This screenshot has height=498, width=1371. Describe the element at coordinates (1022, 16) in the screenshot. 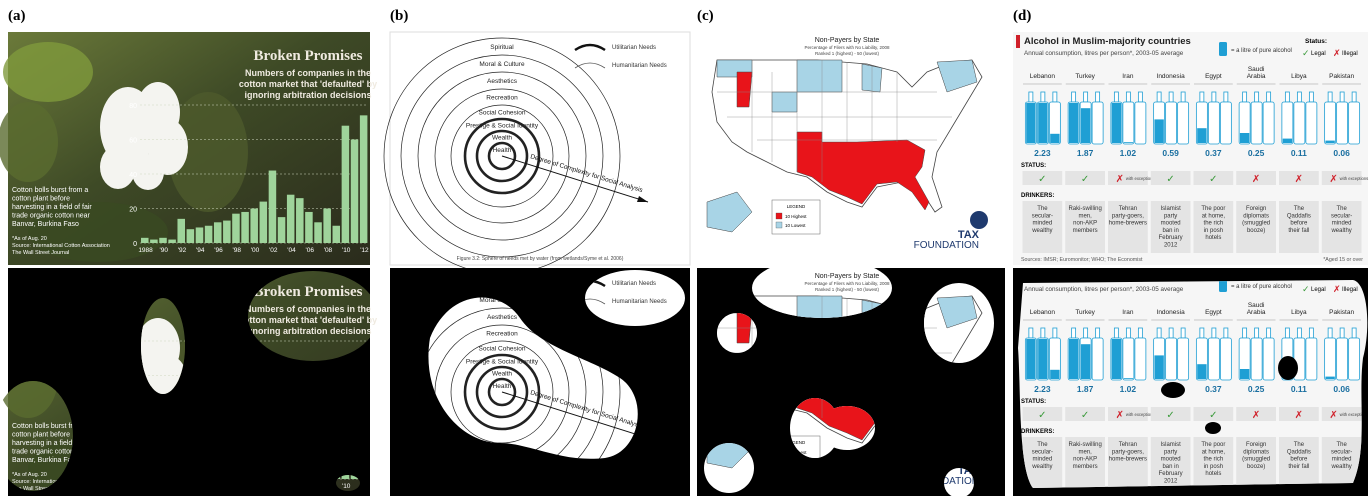

I see `panel-label: (d)` at that location.